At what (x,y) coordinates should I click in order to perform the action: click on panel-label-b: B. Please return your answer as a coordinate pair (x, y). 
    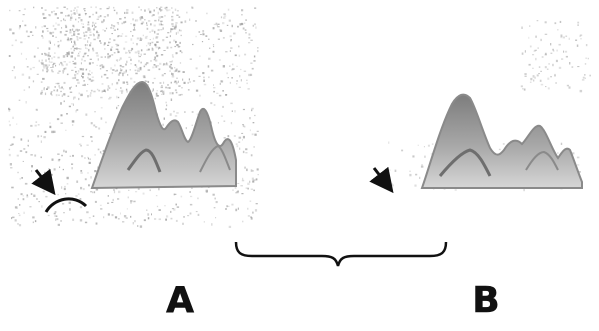
    Looking at the image, I should click on (486, 300).